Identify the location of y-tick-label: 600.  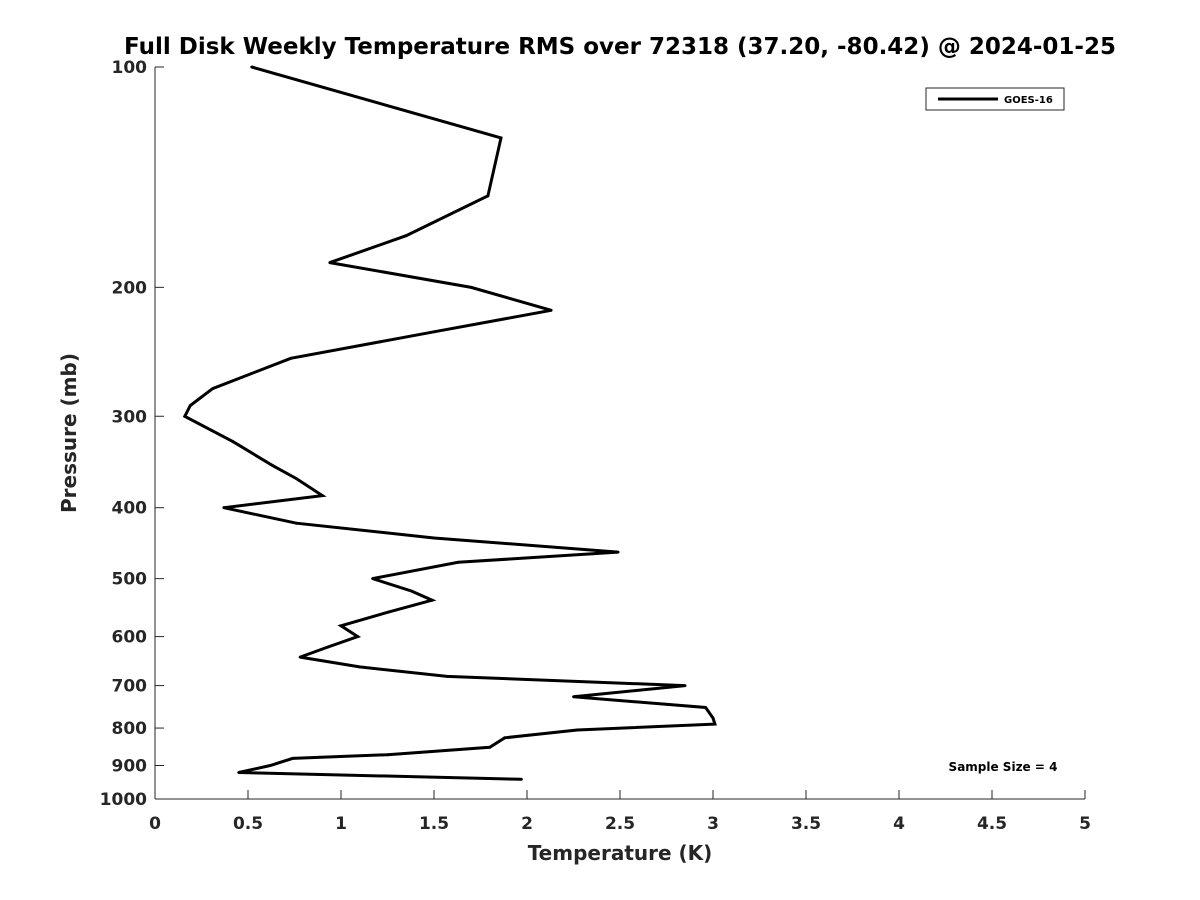
(130, 638).